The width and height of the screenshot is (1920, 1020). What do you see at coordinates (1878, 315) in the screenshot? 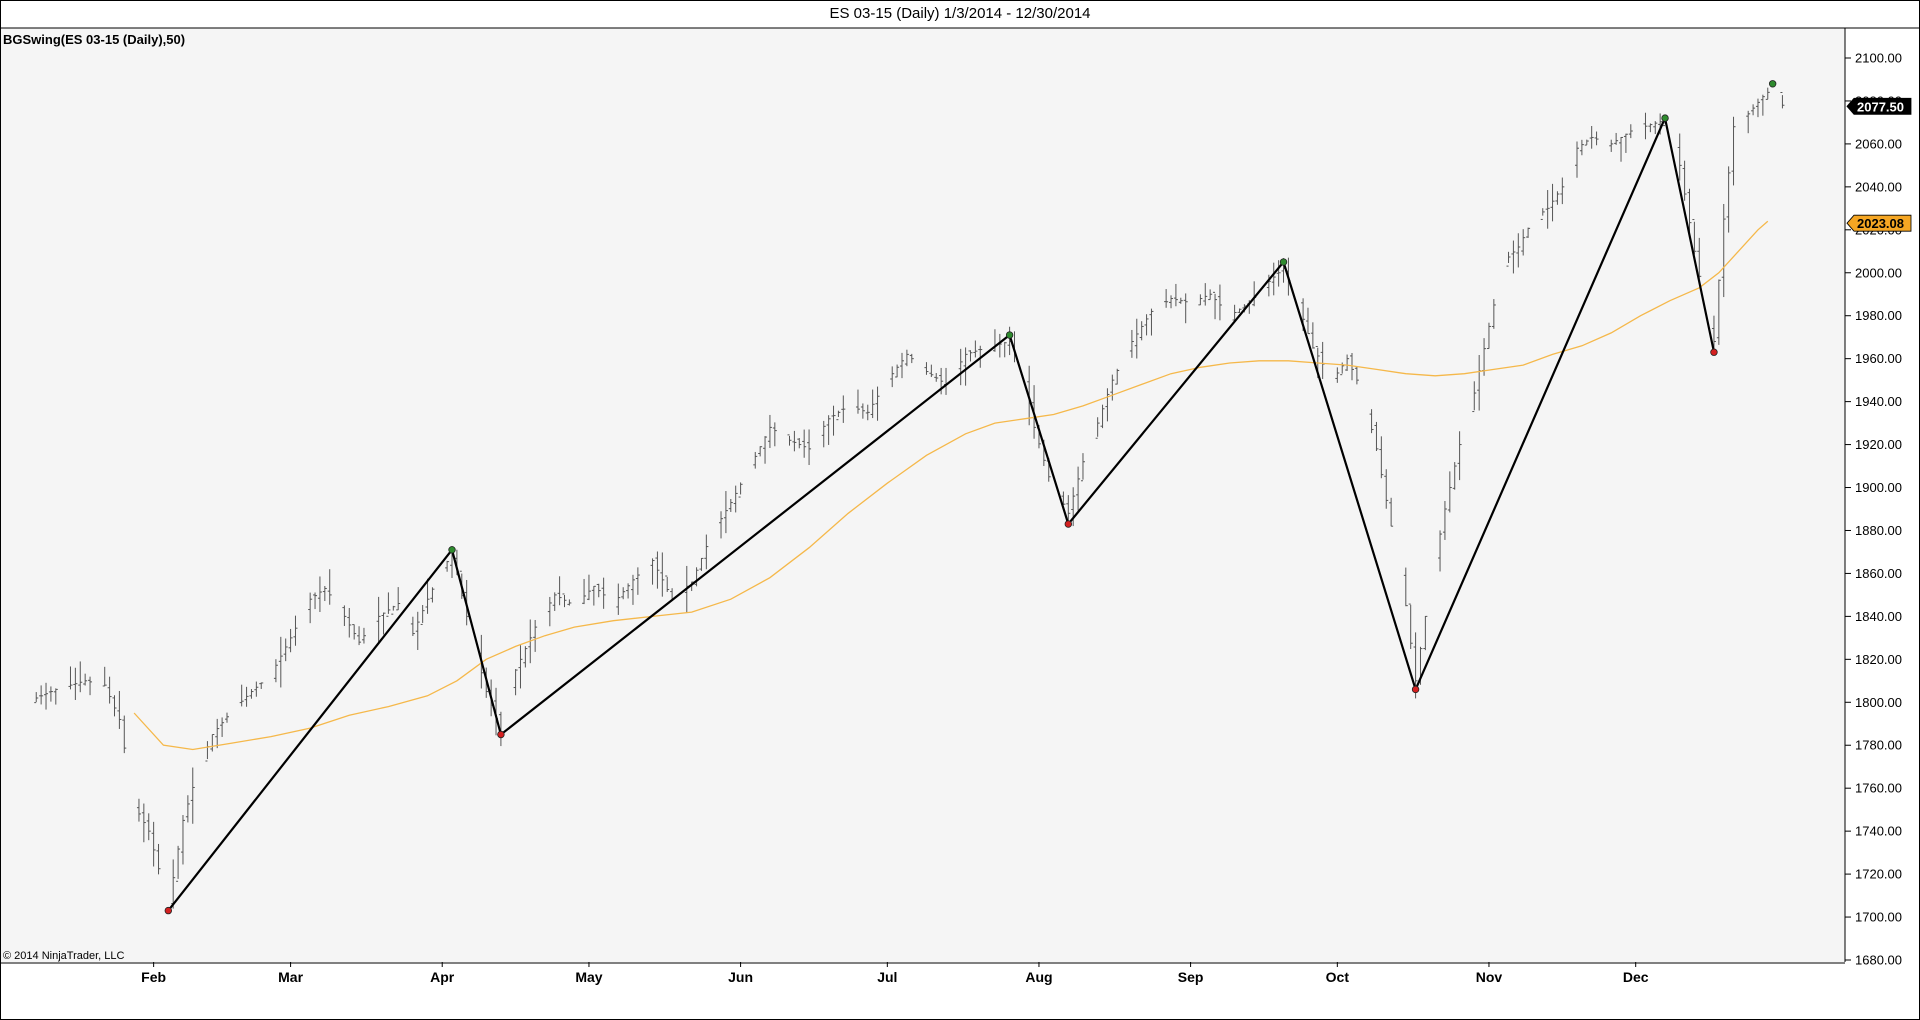
I see `y-tick-label: 1980.00` at bounding box center [1878, 315].